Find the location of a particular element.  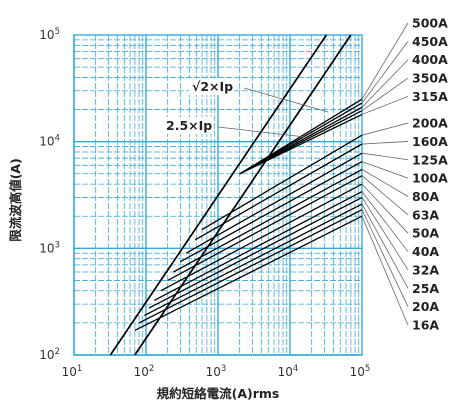

leader-line-200a is located at coordinates (385, 129).